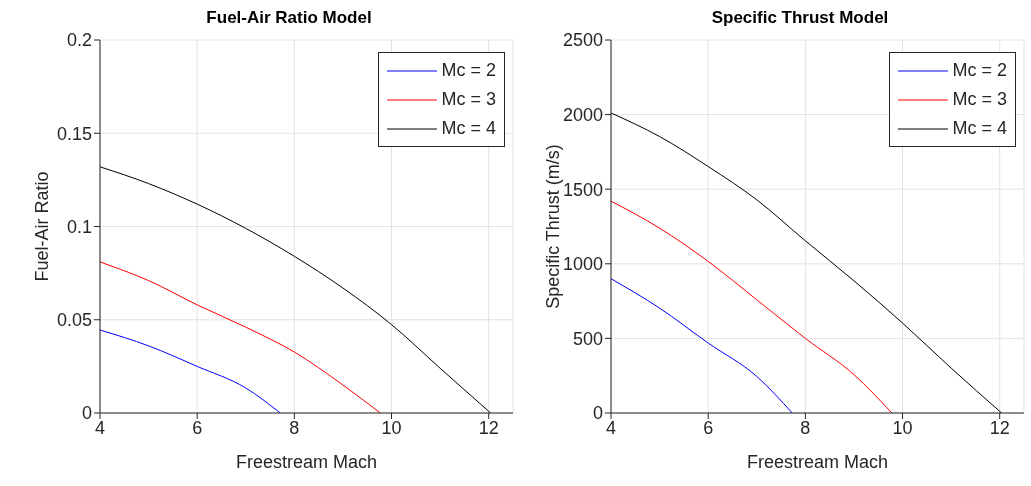 The height and width of the screenshot is (486, 1031). What do you see at coordinates (42, 226) in the screenshot?
I see `y-axis-title: Fuel-Air Ratio` at bounding box center [42, 226].